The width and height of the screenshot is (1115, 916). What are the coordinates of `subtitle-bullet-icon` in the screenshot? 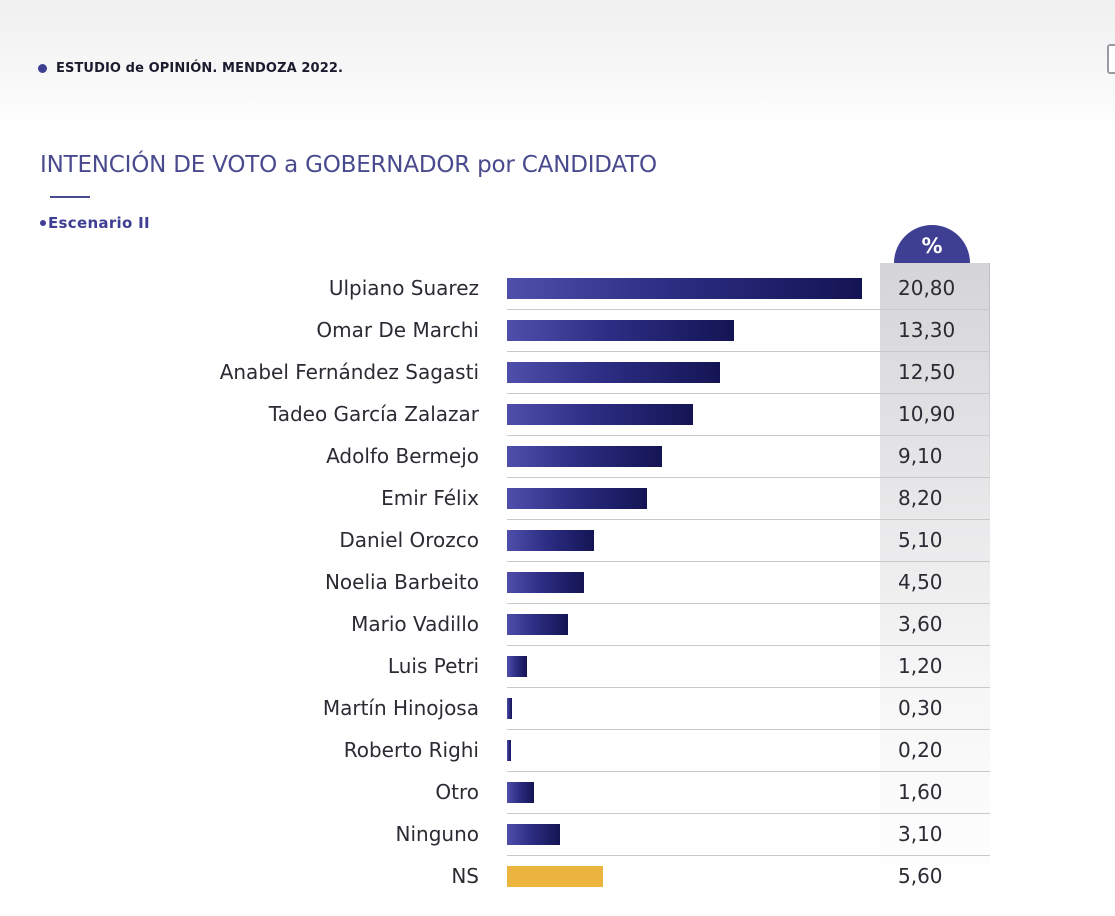 It's located at (43, 223).